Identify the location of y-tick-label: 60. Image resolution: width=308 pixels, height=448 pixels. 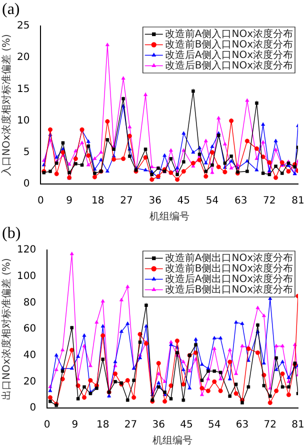
(29, 329).